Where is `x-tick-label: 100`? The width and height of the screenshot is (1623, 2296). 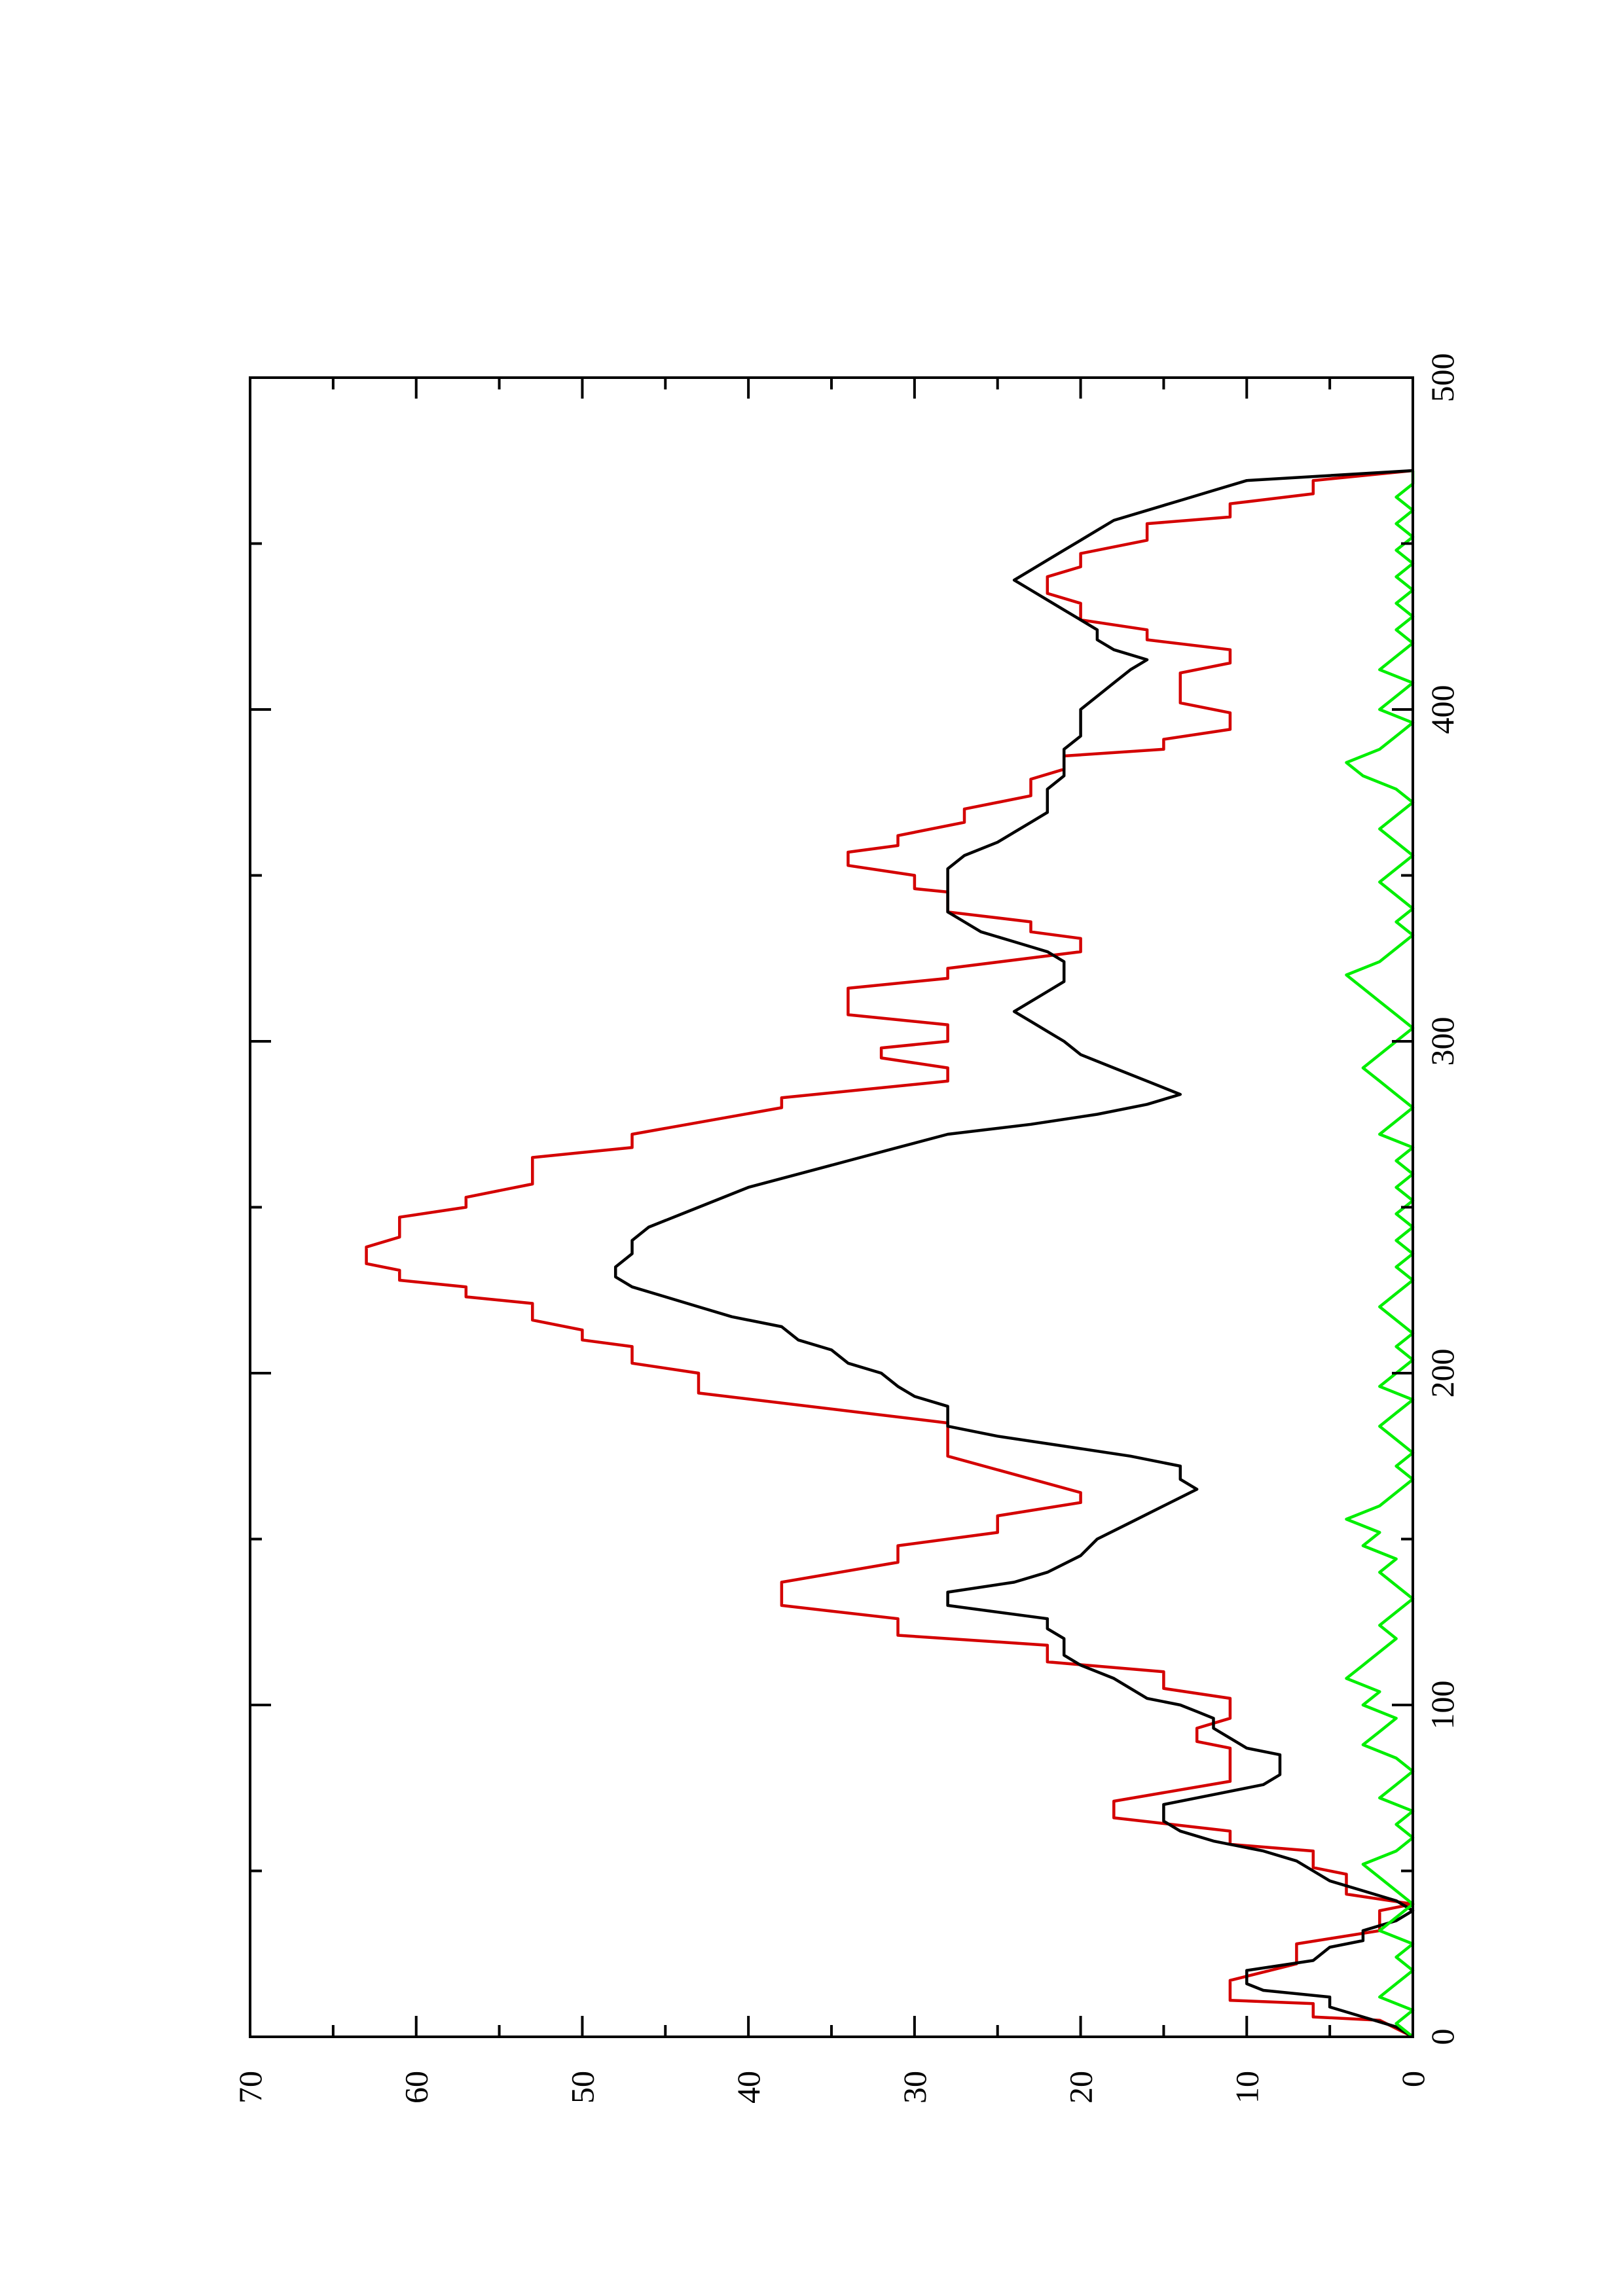 x-tick-label: 100 is located at coordinates (1442, 1705).